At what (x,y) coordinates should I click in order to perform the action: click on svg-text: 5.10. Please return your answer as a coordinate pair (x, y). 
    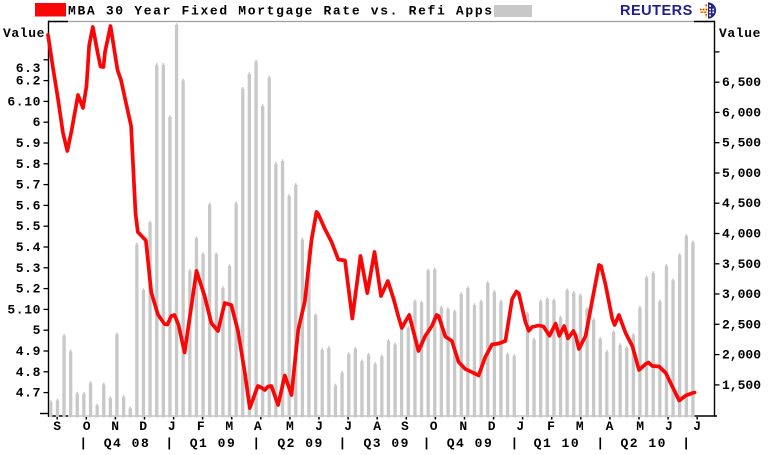
    Looking at the image, I should click on (24, 309).